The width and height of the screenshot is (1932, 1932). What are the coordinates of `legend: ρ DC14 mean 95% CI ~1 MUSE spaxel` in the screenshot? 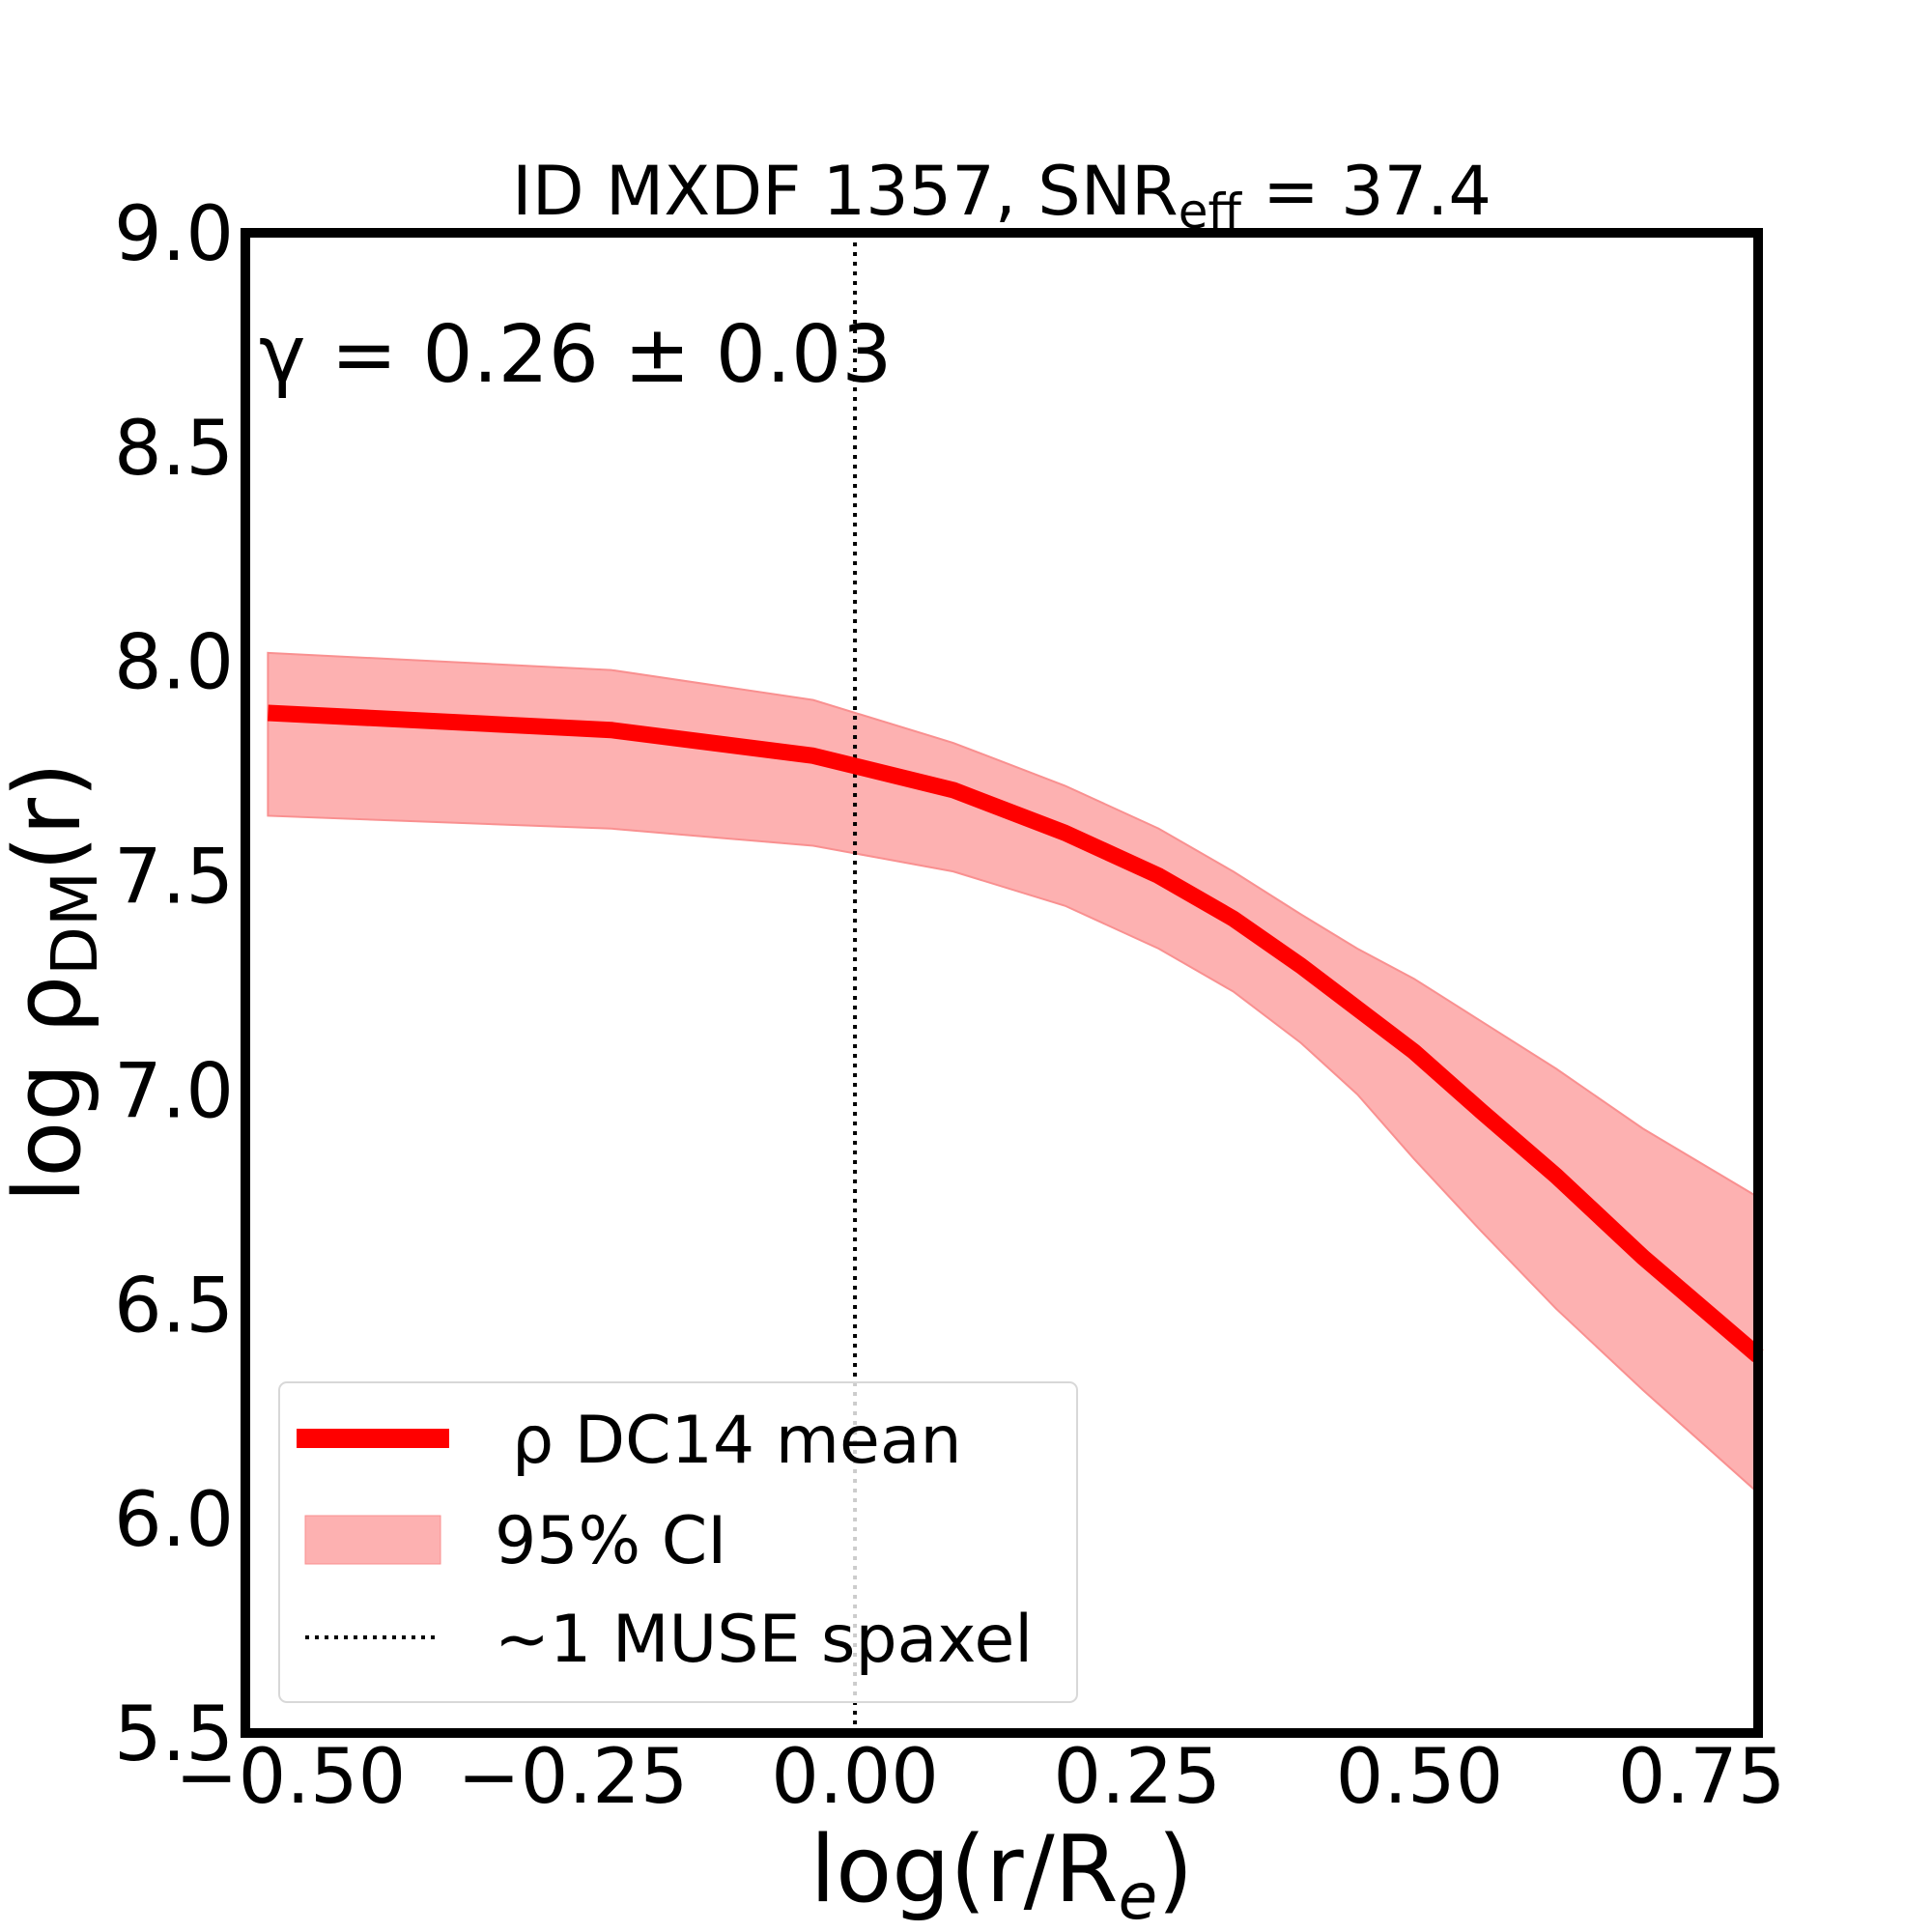 It's located at (678, 1542).